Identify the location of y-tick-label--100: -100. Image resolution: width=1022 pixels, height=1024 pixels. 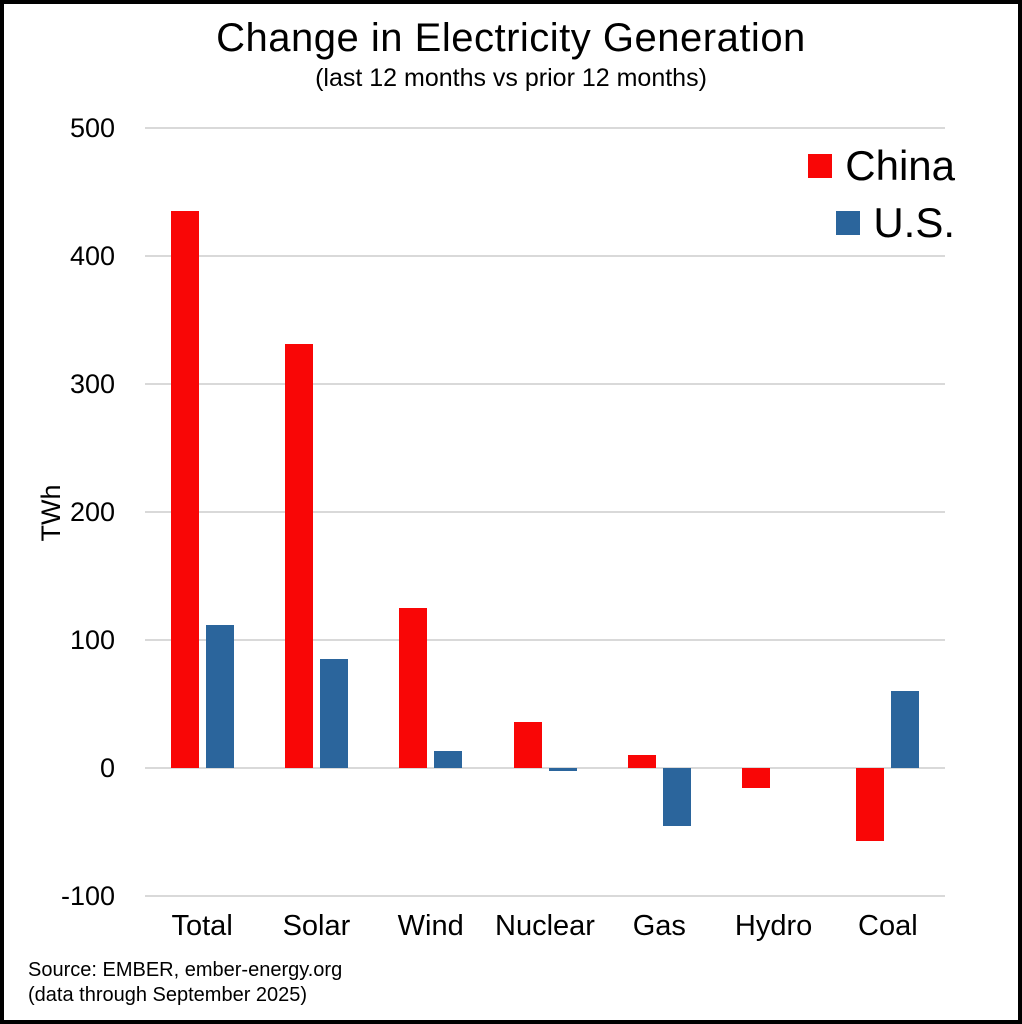
(87, 896).